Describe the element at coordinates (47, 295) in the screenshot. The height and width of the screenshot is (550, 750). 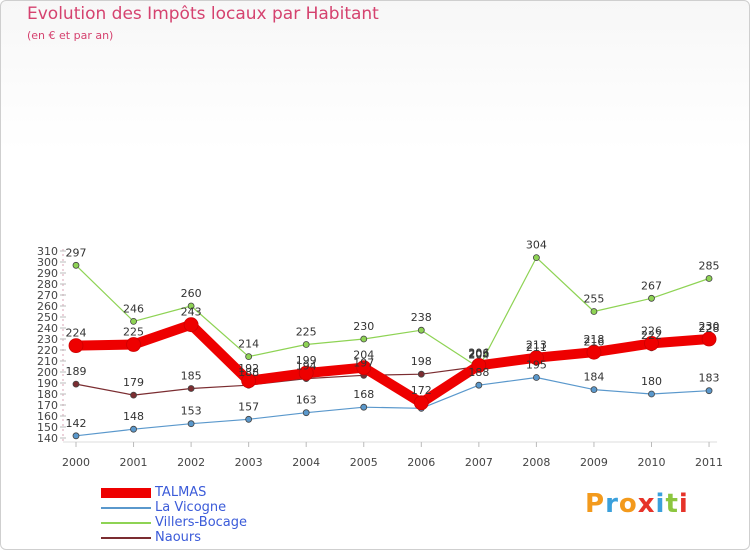
I see `y-tick-label: 270` at that location.